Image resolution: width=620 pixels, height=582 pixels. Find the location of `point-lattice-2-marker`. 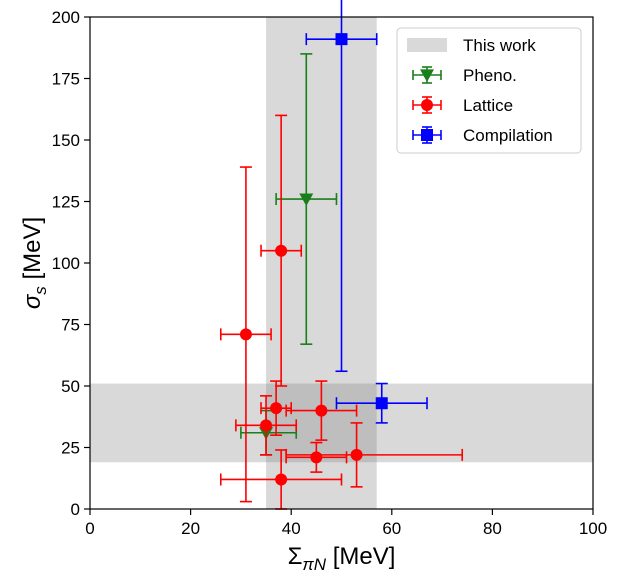

point-lattice-2-marker is located at coordinates (266, 425).